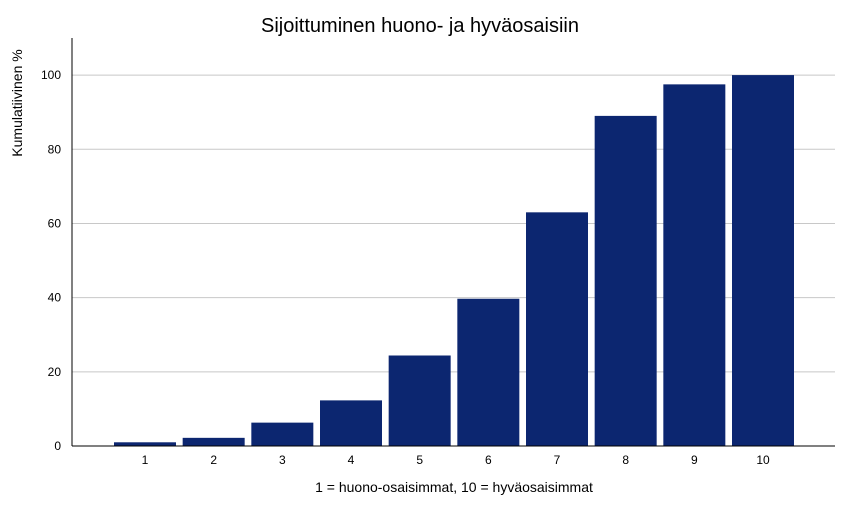 The width and height of the screenshot is (847, 509). I want to click on y-tick-label: 20, so click(55, 372).